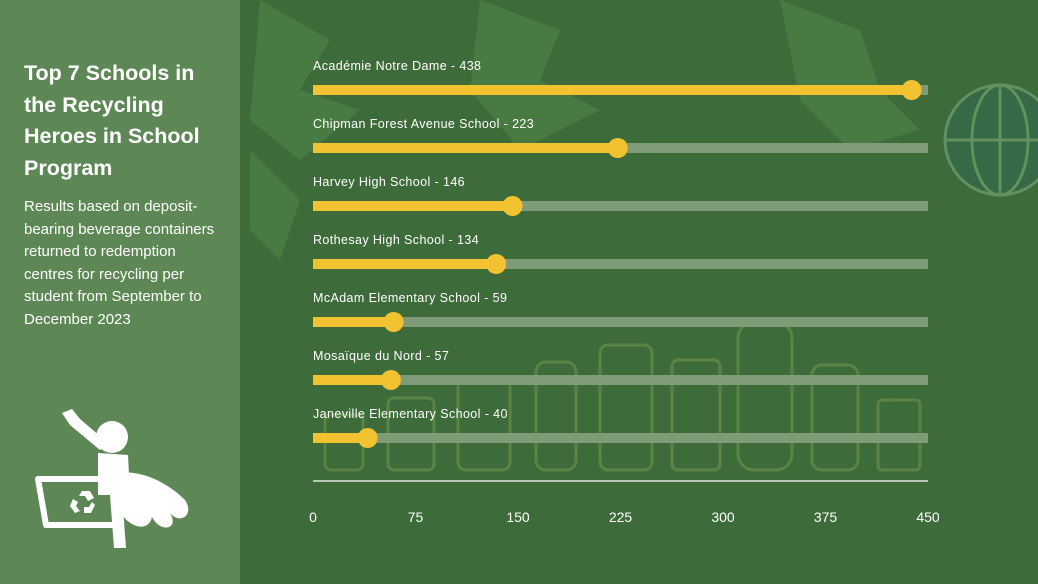 This screenshot has height=584, width=1038. What do you see at coordinates (410, 414) in the screenshot?
I see `bar-label: Janeville Elementary School - 40` at bounding box center [410, 414].